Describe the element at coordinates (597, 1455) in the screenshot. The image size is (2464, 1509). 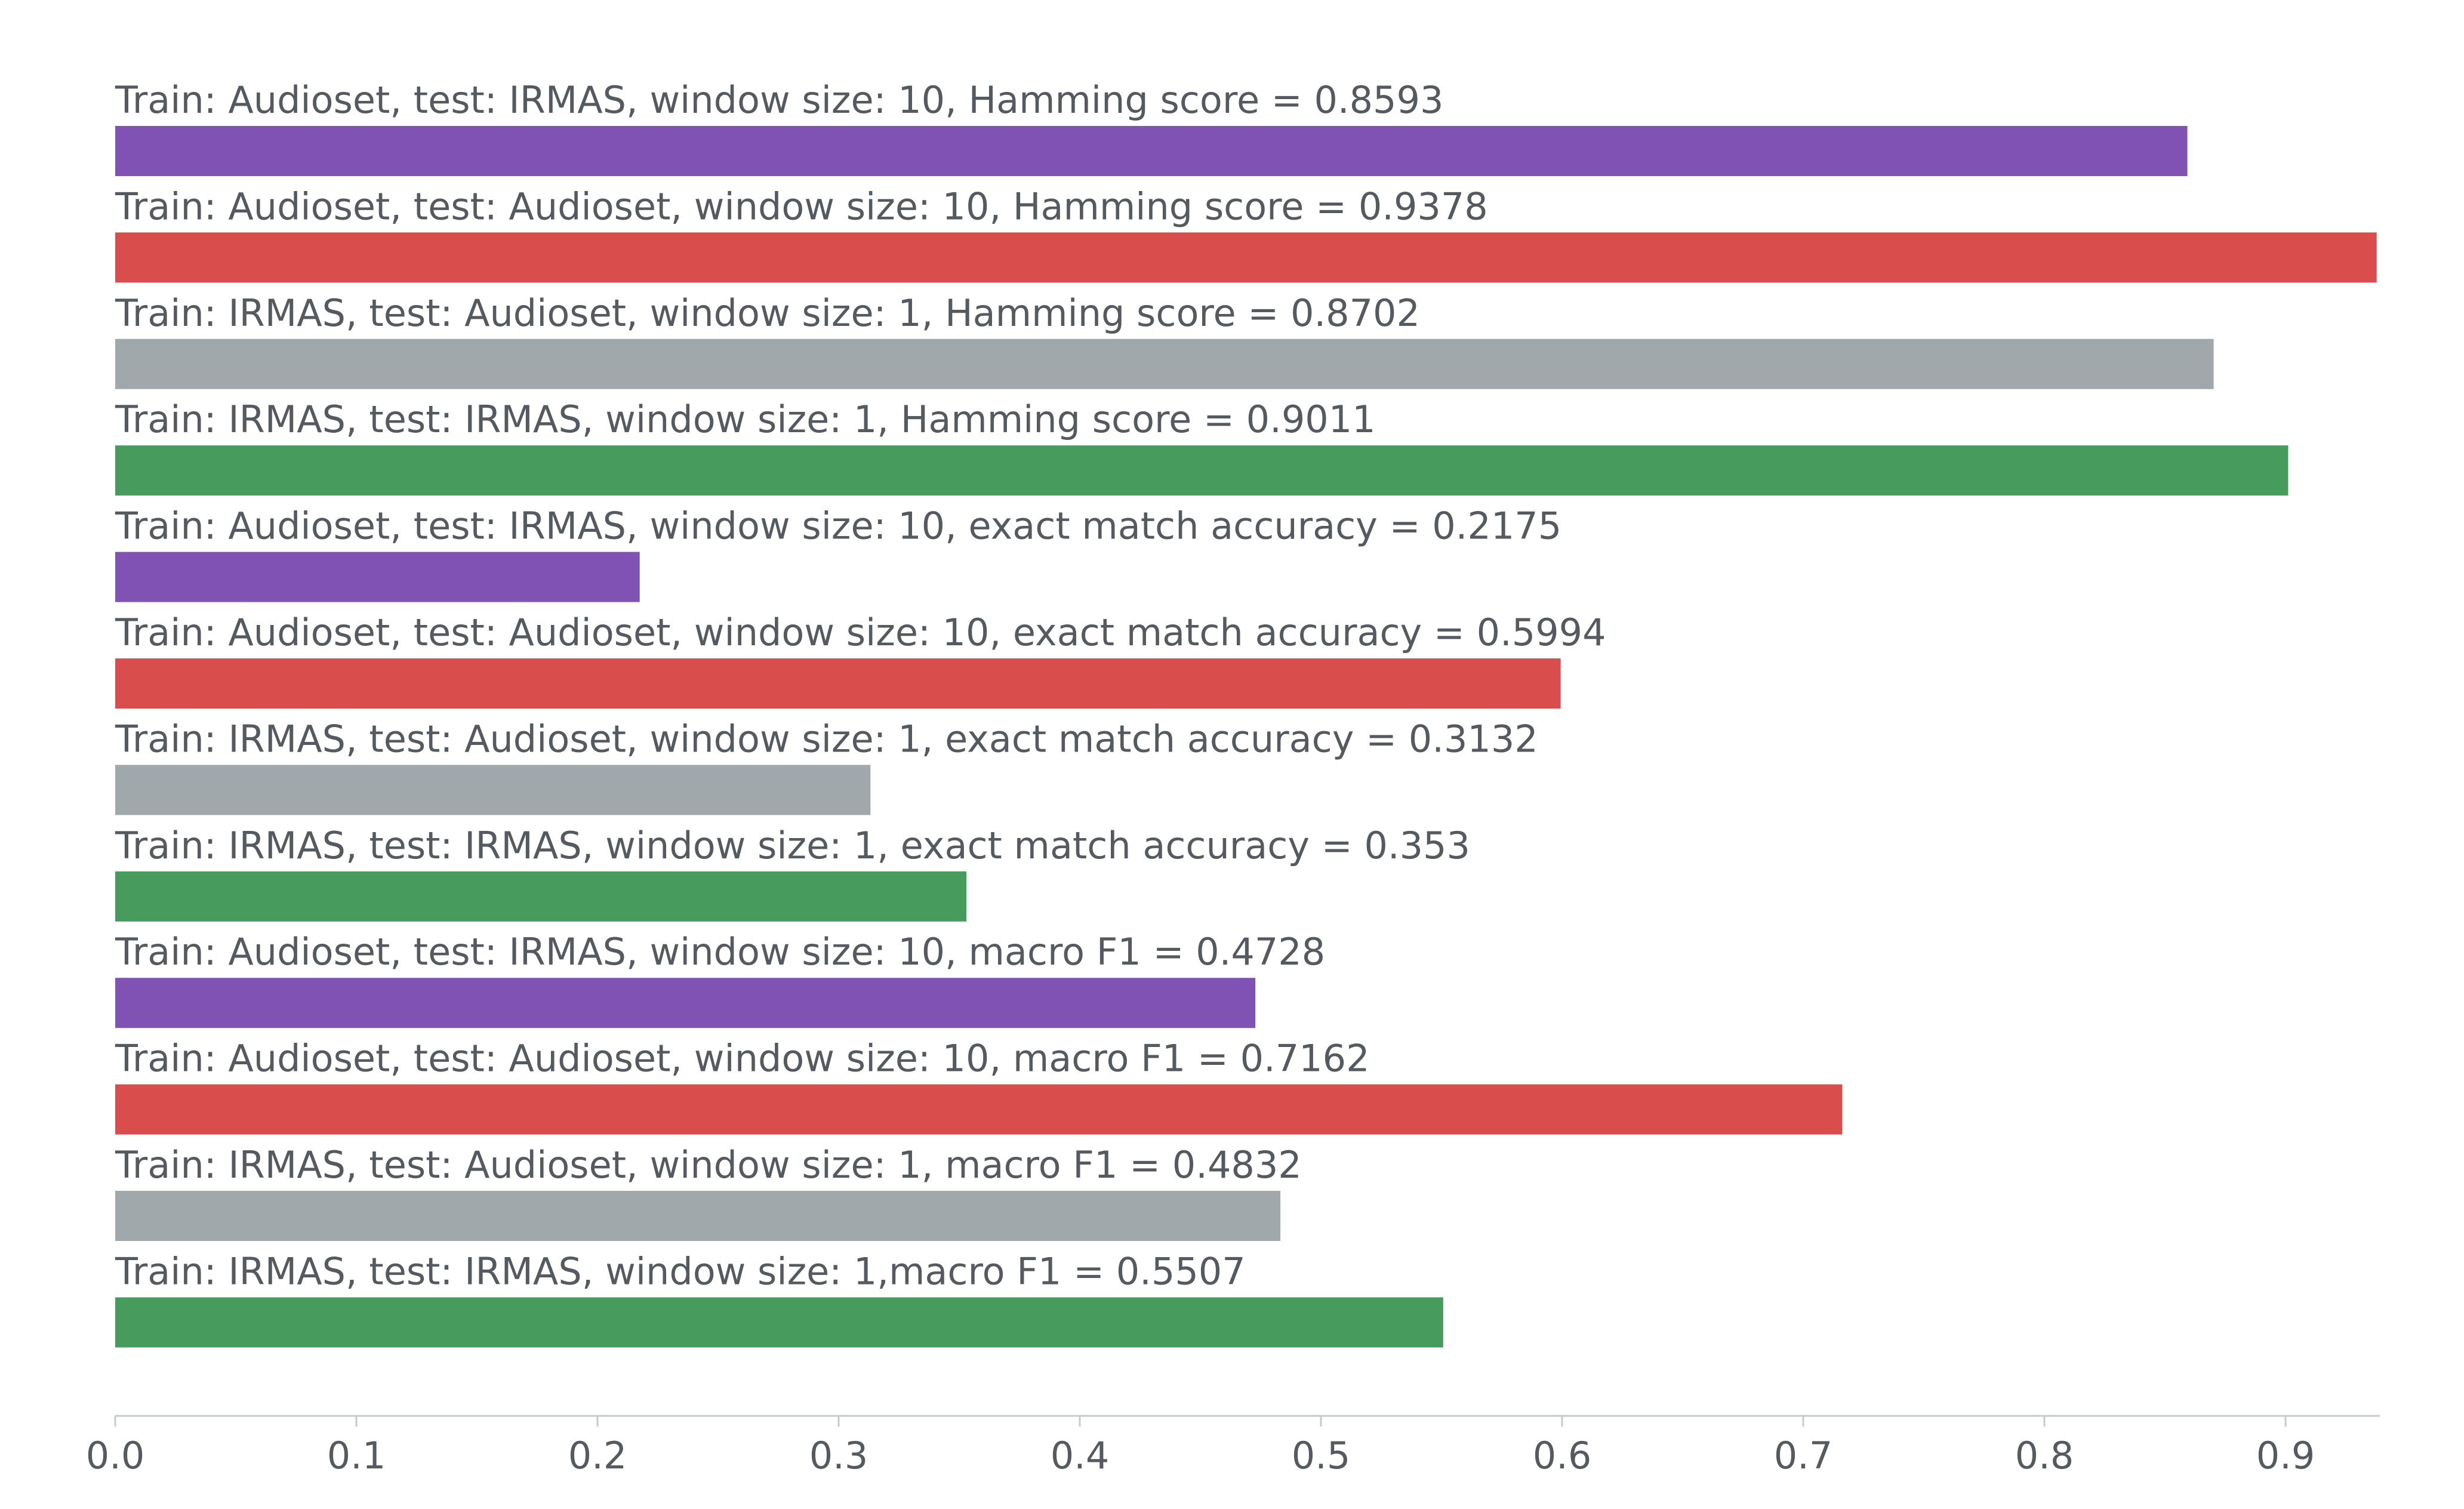
I see `x-tick-label: 0.2` at that location.